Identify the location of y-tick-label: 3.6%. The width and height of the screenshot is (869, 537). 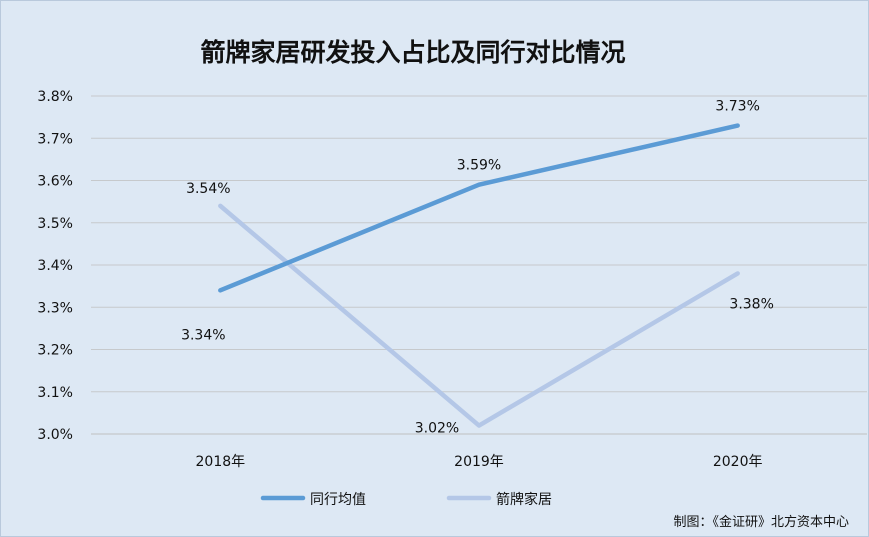
(55, 182).